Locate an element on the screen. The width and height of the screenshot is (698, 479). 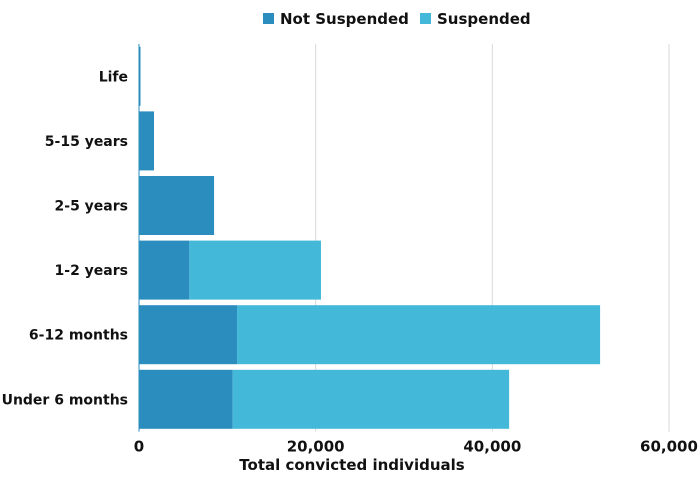
legend-label-0: Not Suspended is located at coordinates (344, 19).